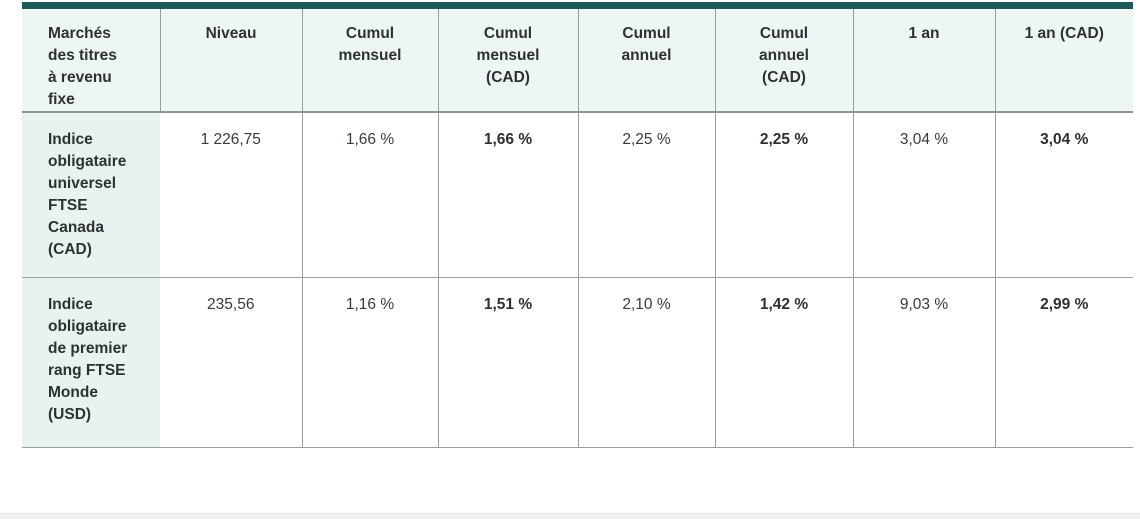  What do you see at coordinates (646, 362) in the screenshot?
I see `cell-cumul-annuel: 2,10 %` at bounding box center [646, 362].